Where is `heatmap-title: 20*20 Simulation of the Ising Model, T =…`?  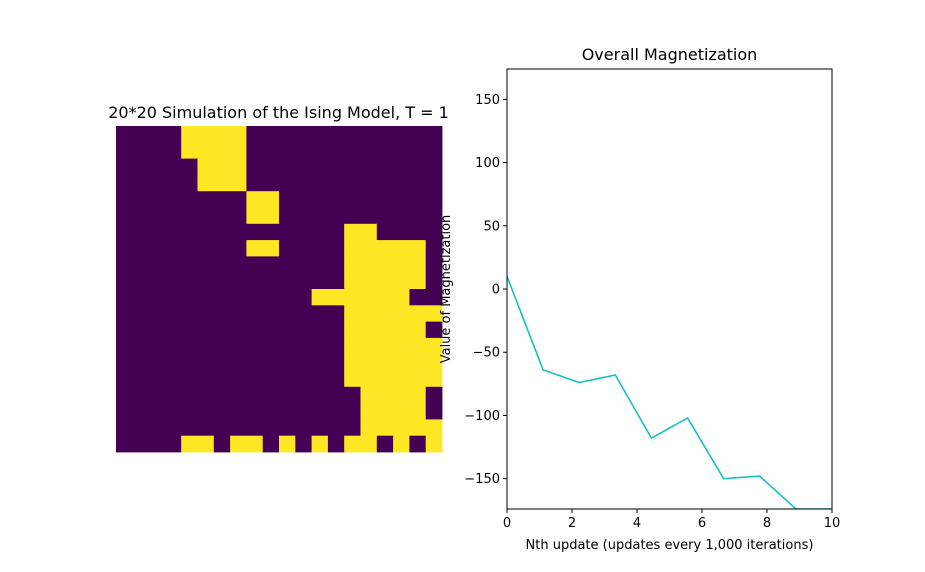
heatmap-title: 20*20 Simulation of the Ising Model, T =… is located at coordinates (278, 112).